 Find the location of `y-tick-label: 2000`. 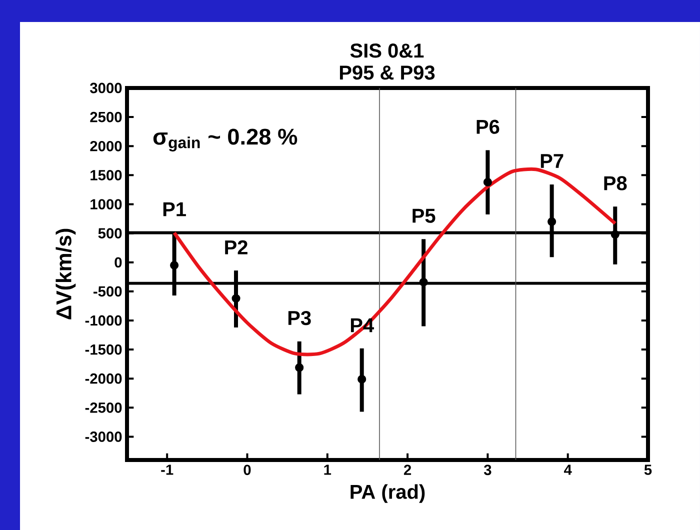

y-tick-label: 2000 is located at coordinates (106, 146).